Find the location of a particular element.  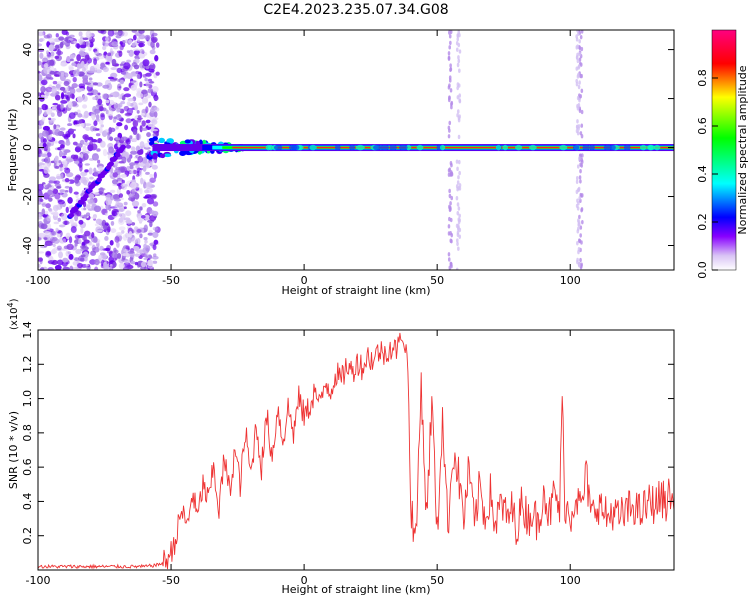

diagonal-line-dot is located at coordinates (118, 155).